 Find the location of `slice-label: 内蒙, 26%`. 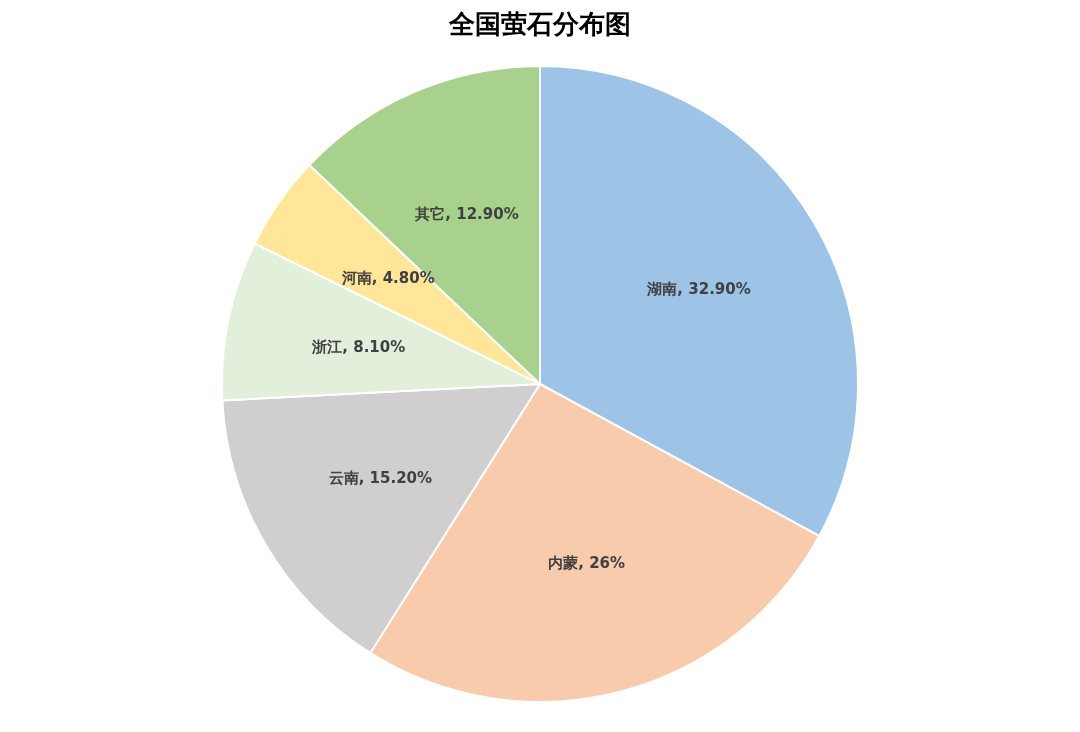

slice-label: 内蒙, 26% is located at coordinates (587, 563).